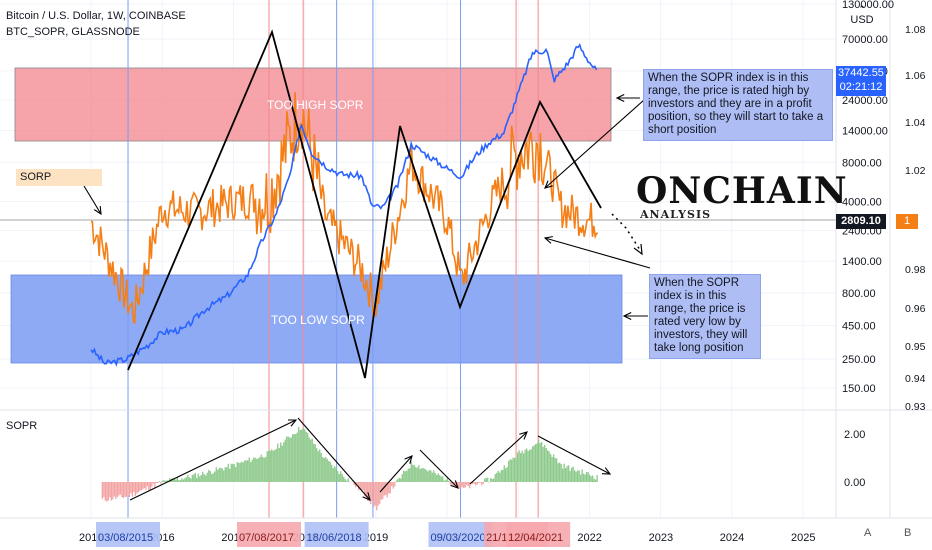  Describe the element at coordinates (97, 210) in the screenshot. I see `sorp-pointer-arrow-head` at that location.